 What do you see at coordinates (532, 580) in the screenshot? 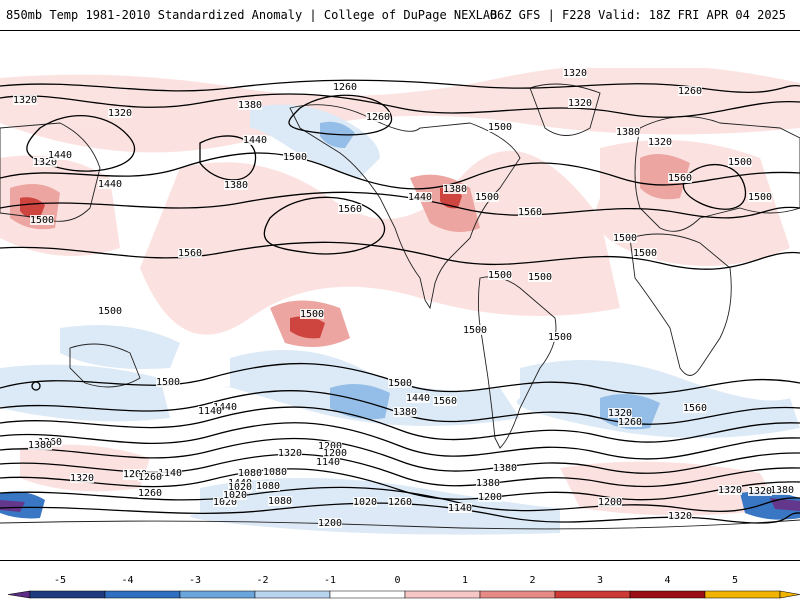
I see `colorbar-tick-label: 2` at bounding box center [532, 580].